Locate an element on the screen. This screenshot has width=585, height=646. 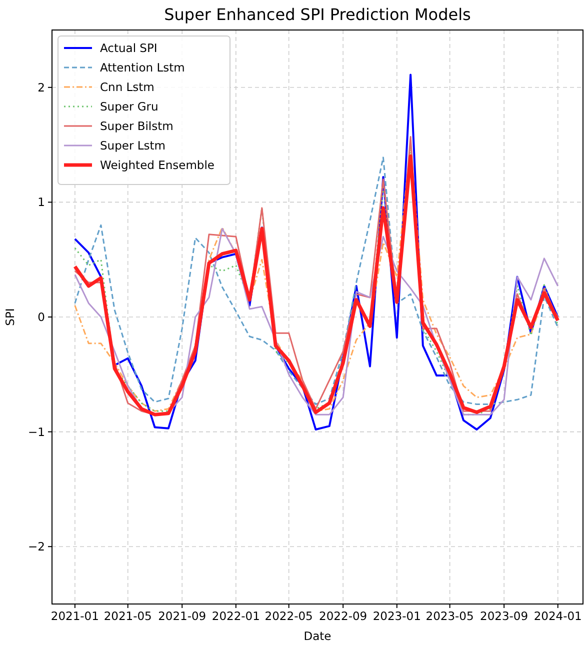
x-axis-title: Date is located at coordinates (318, 636).